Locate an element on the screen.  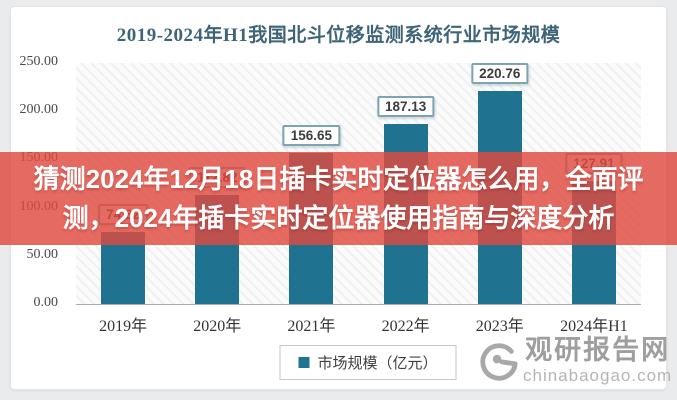
y-tick-label: 0.00 is located at coordinates (46, 302).